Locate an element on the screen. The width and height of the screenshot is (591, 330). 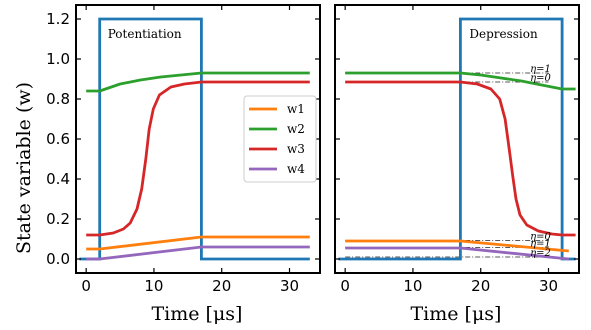
y-tick-label: 1.0 is located at coordinates (58, 59).